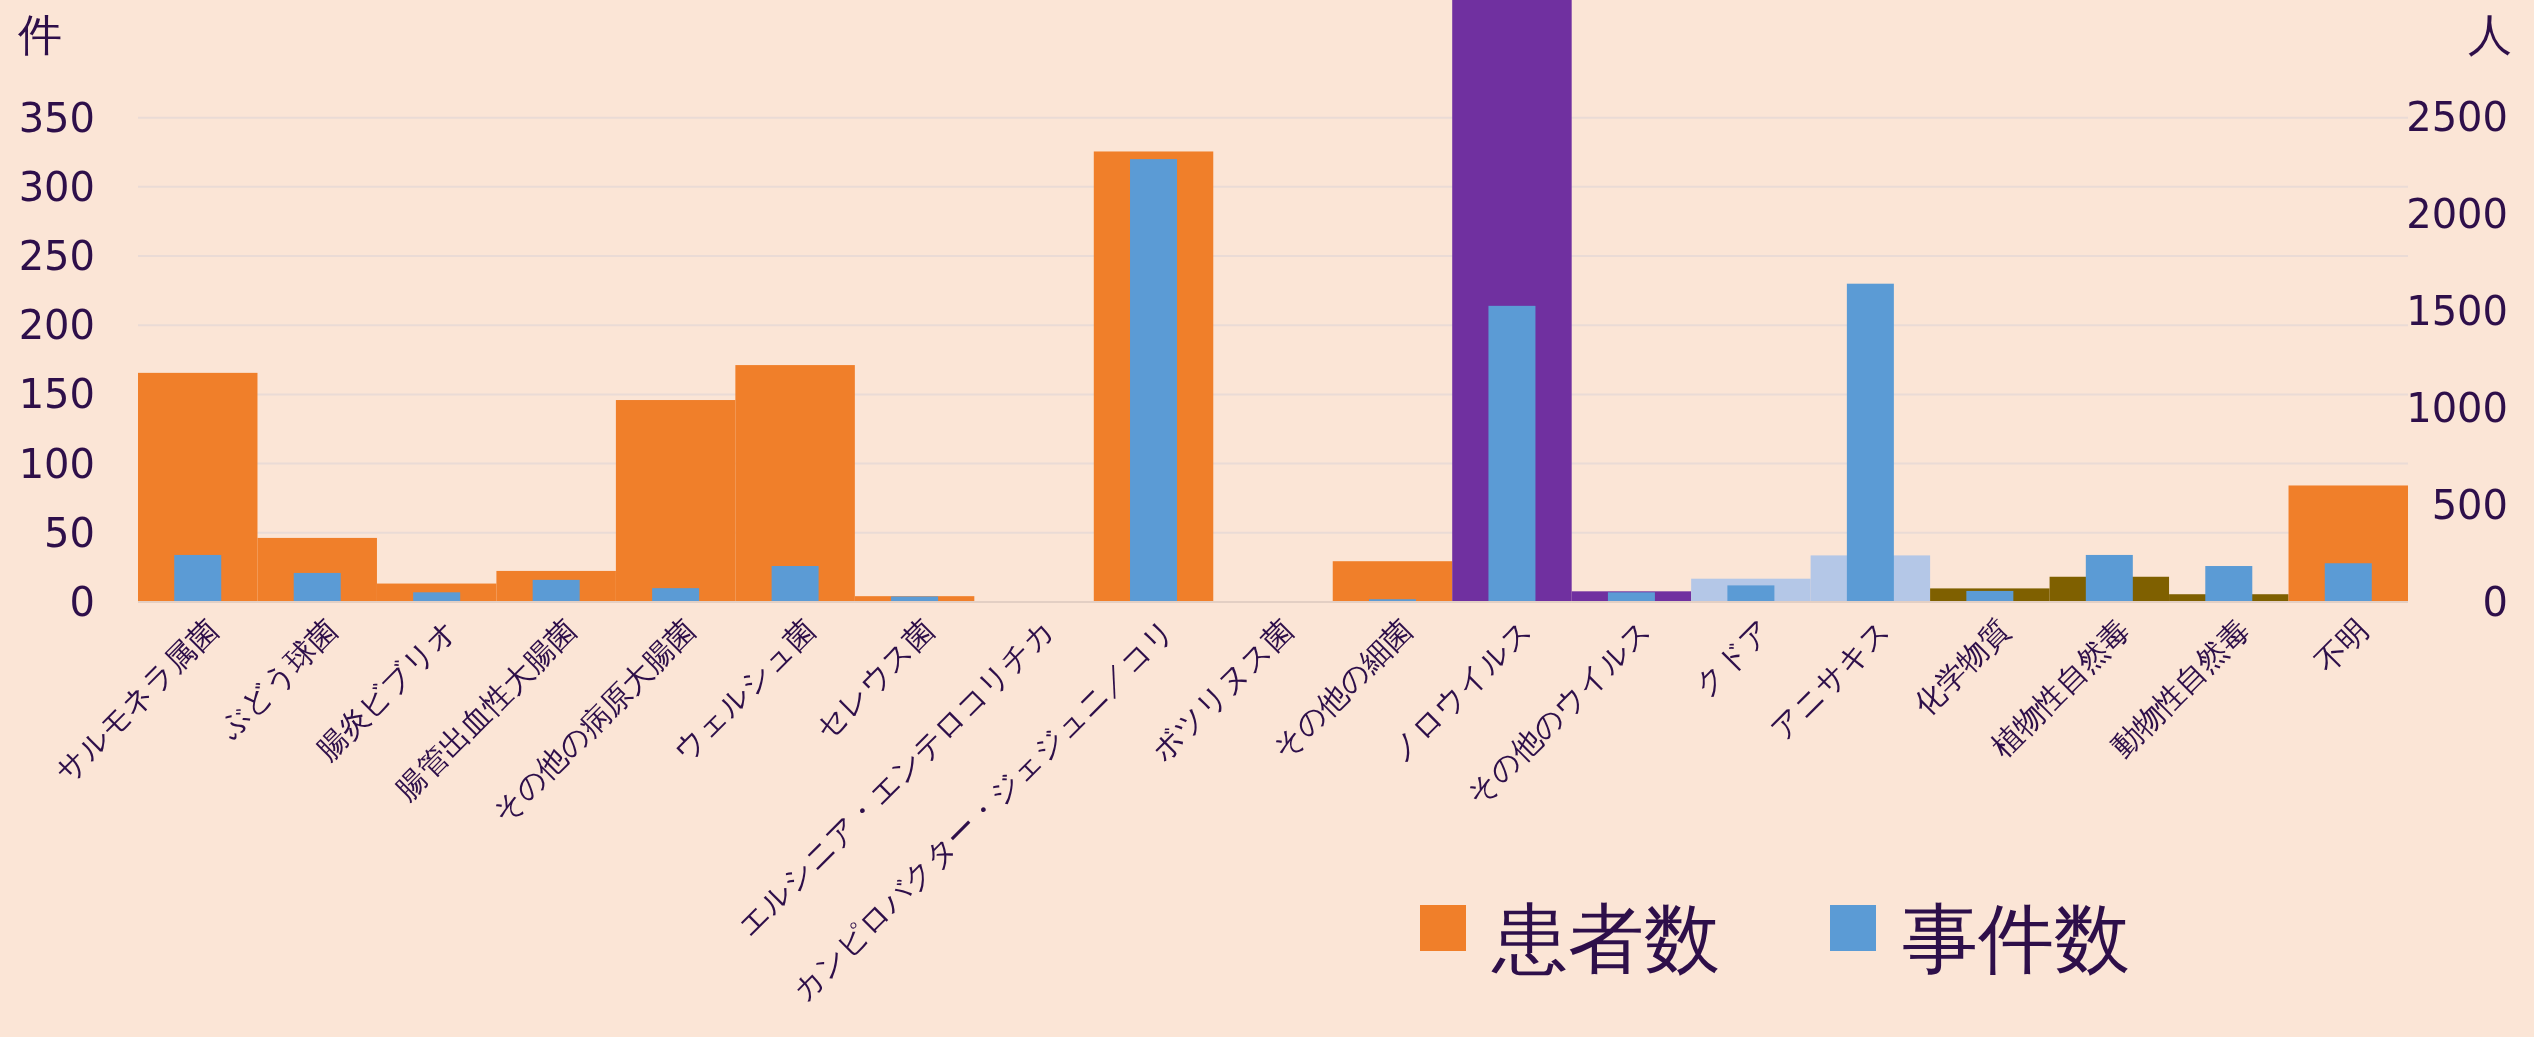  What do you see at coordinates (2457, 213) in the screenshot?
I see `y2-tick-label: 2000` at bounding box center [2457, 213].